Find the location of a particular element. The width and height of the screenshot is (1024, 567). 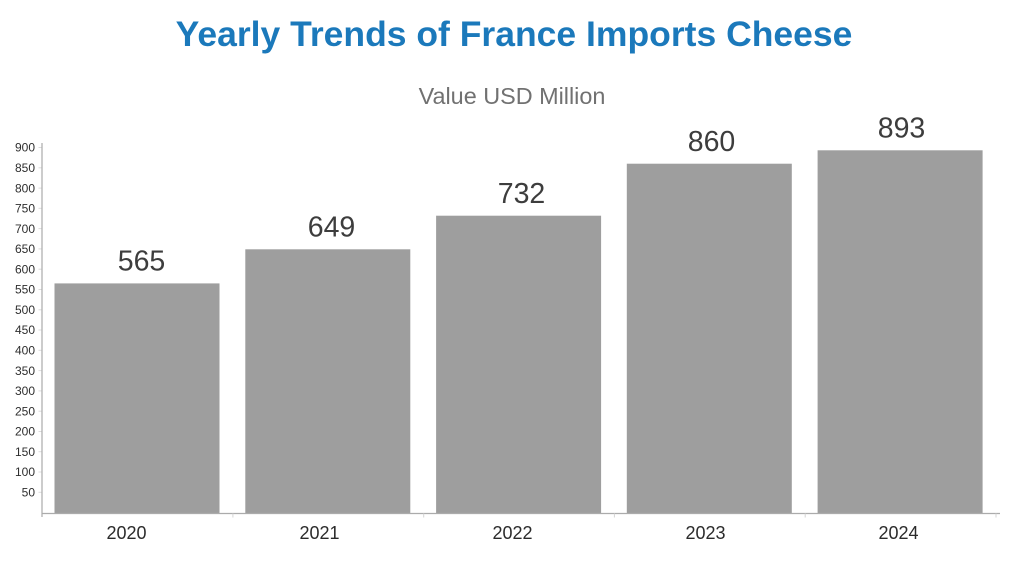

svg-text: 2020 is located at coordinates (126, 533).